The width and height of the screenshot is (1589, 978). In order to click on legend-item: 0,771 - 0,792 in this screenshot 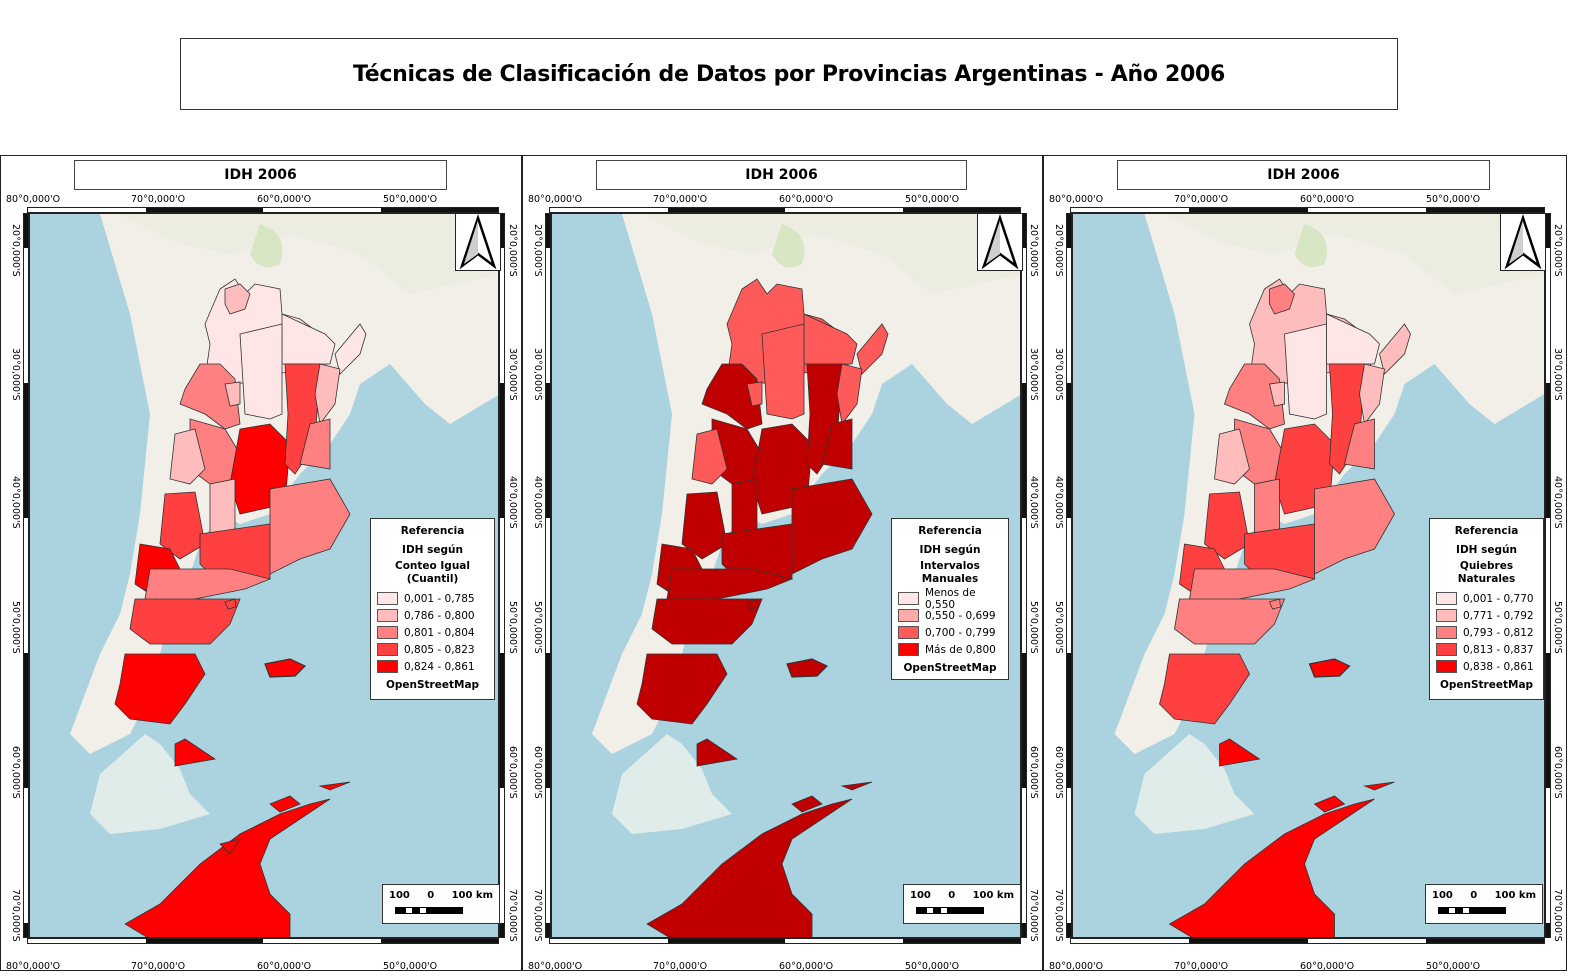, I will do `click(1486, 615)`.